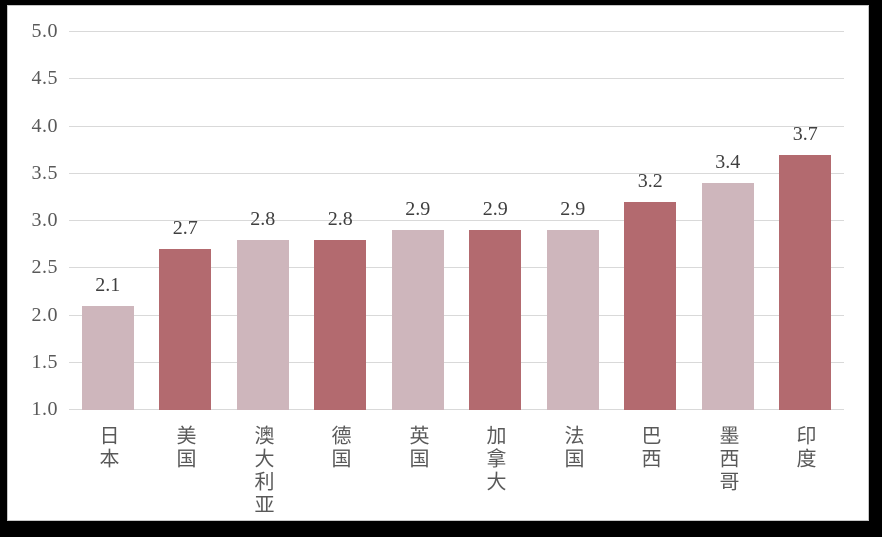  What do you see at coordinates (494, 459) in the screenshot?
I see `category-label-加拿大: 加拿大` at bounding box center [494, 459].